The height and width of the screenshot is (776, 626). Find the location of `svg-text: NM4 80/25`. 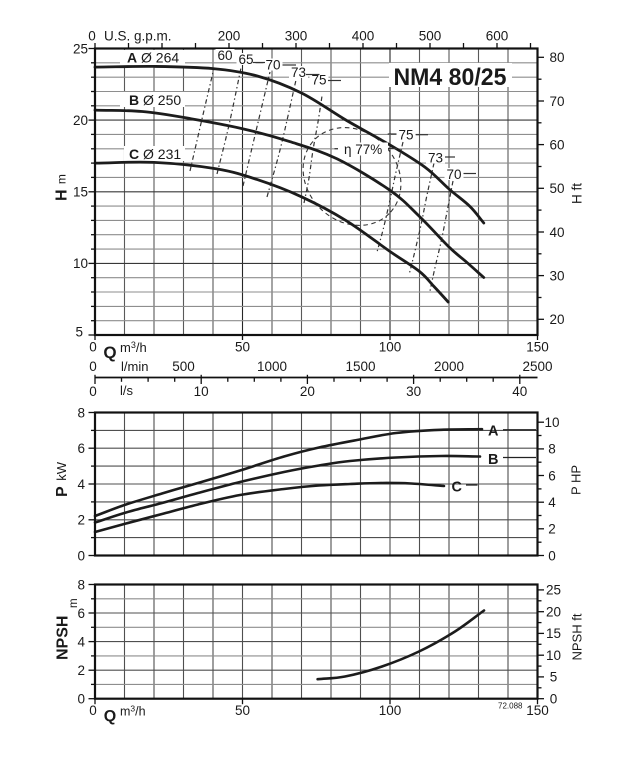

svg-text: NM4 80/25 is located at coordinates (450, 77).